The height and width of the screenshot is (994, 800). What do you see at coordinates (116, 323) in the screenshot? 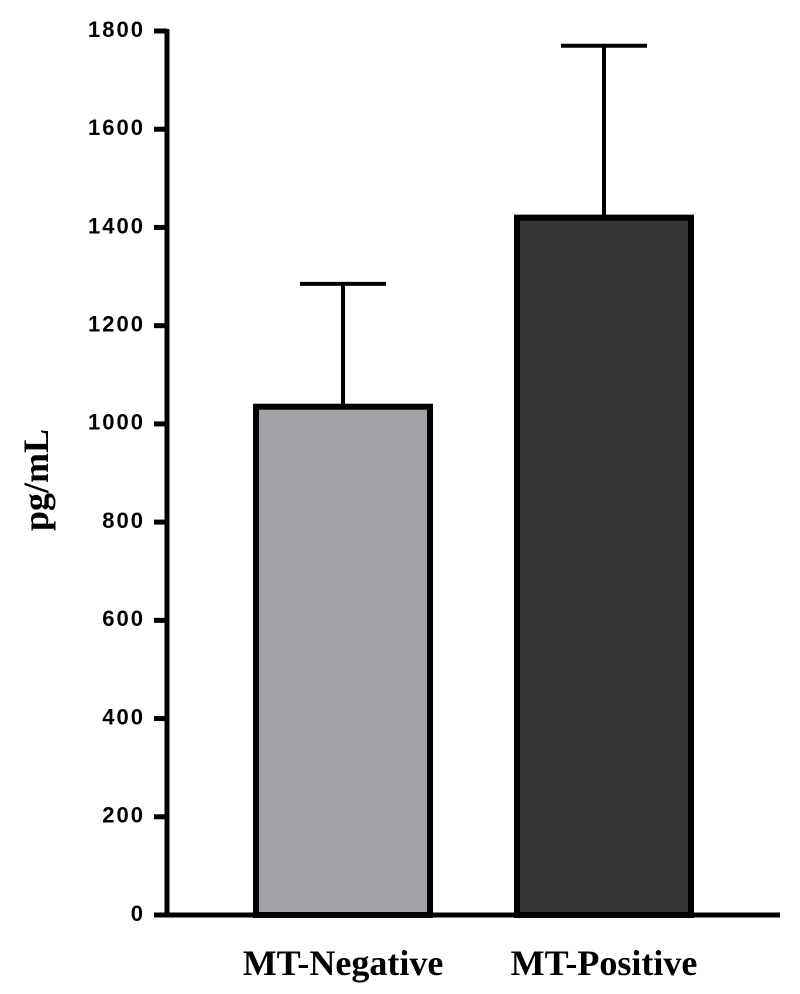
I see `y-tick-label: 1200` at bounding box center [116, 323].